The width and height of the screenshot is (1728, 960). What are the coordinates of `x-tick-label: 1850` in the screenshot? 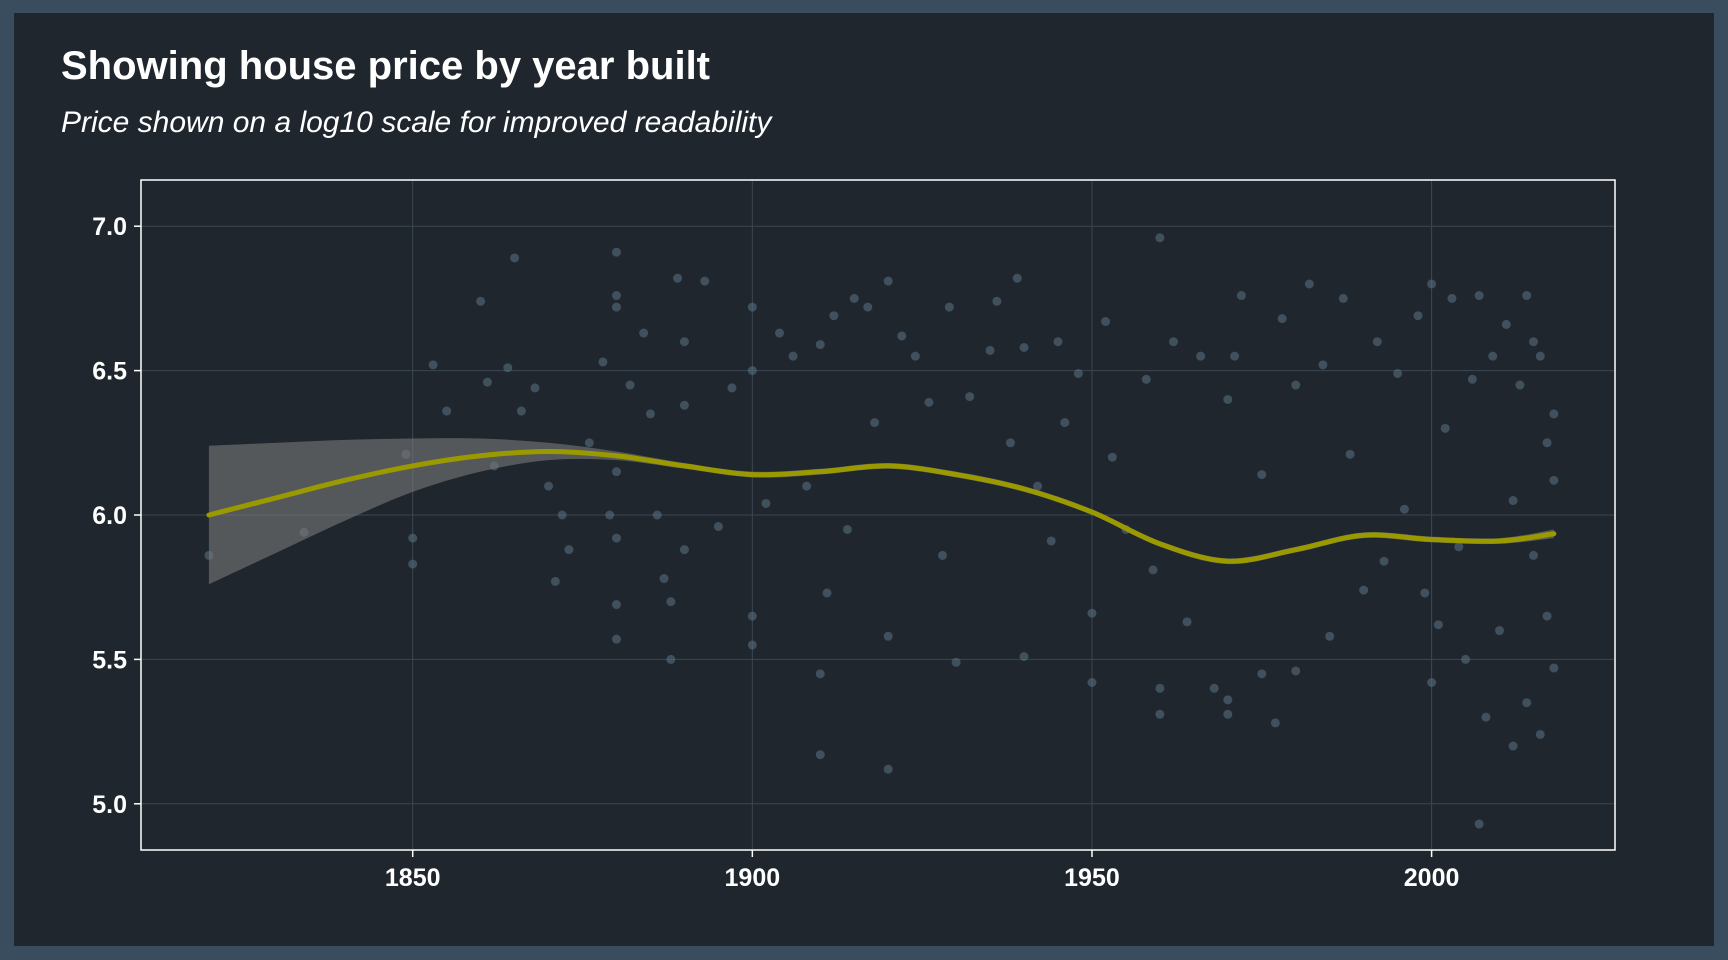 It's located at (413, 878).